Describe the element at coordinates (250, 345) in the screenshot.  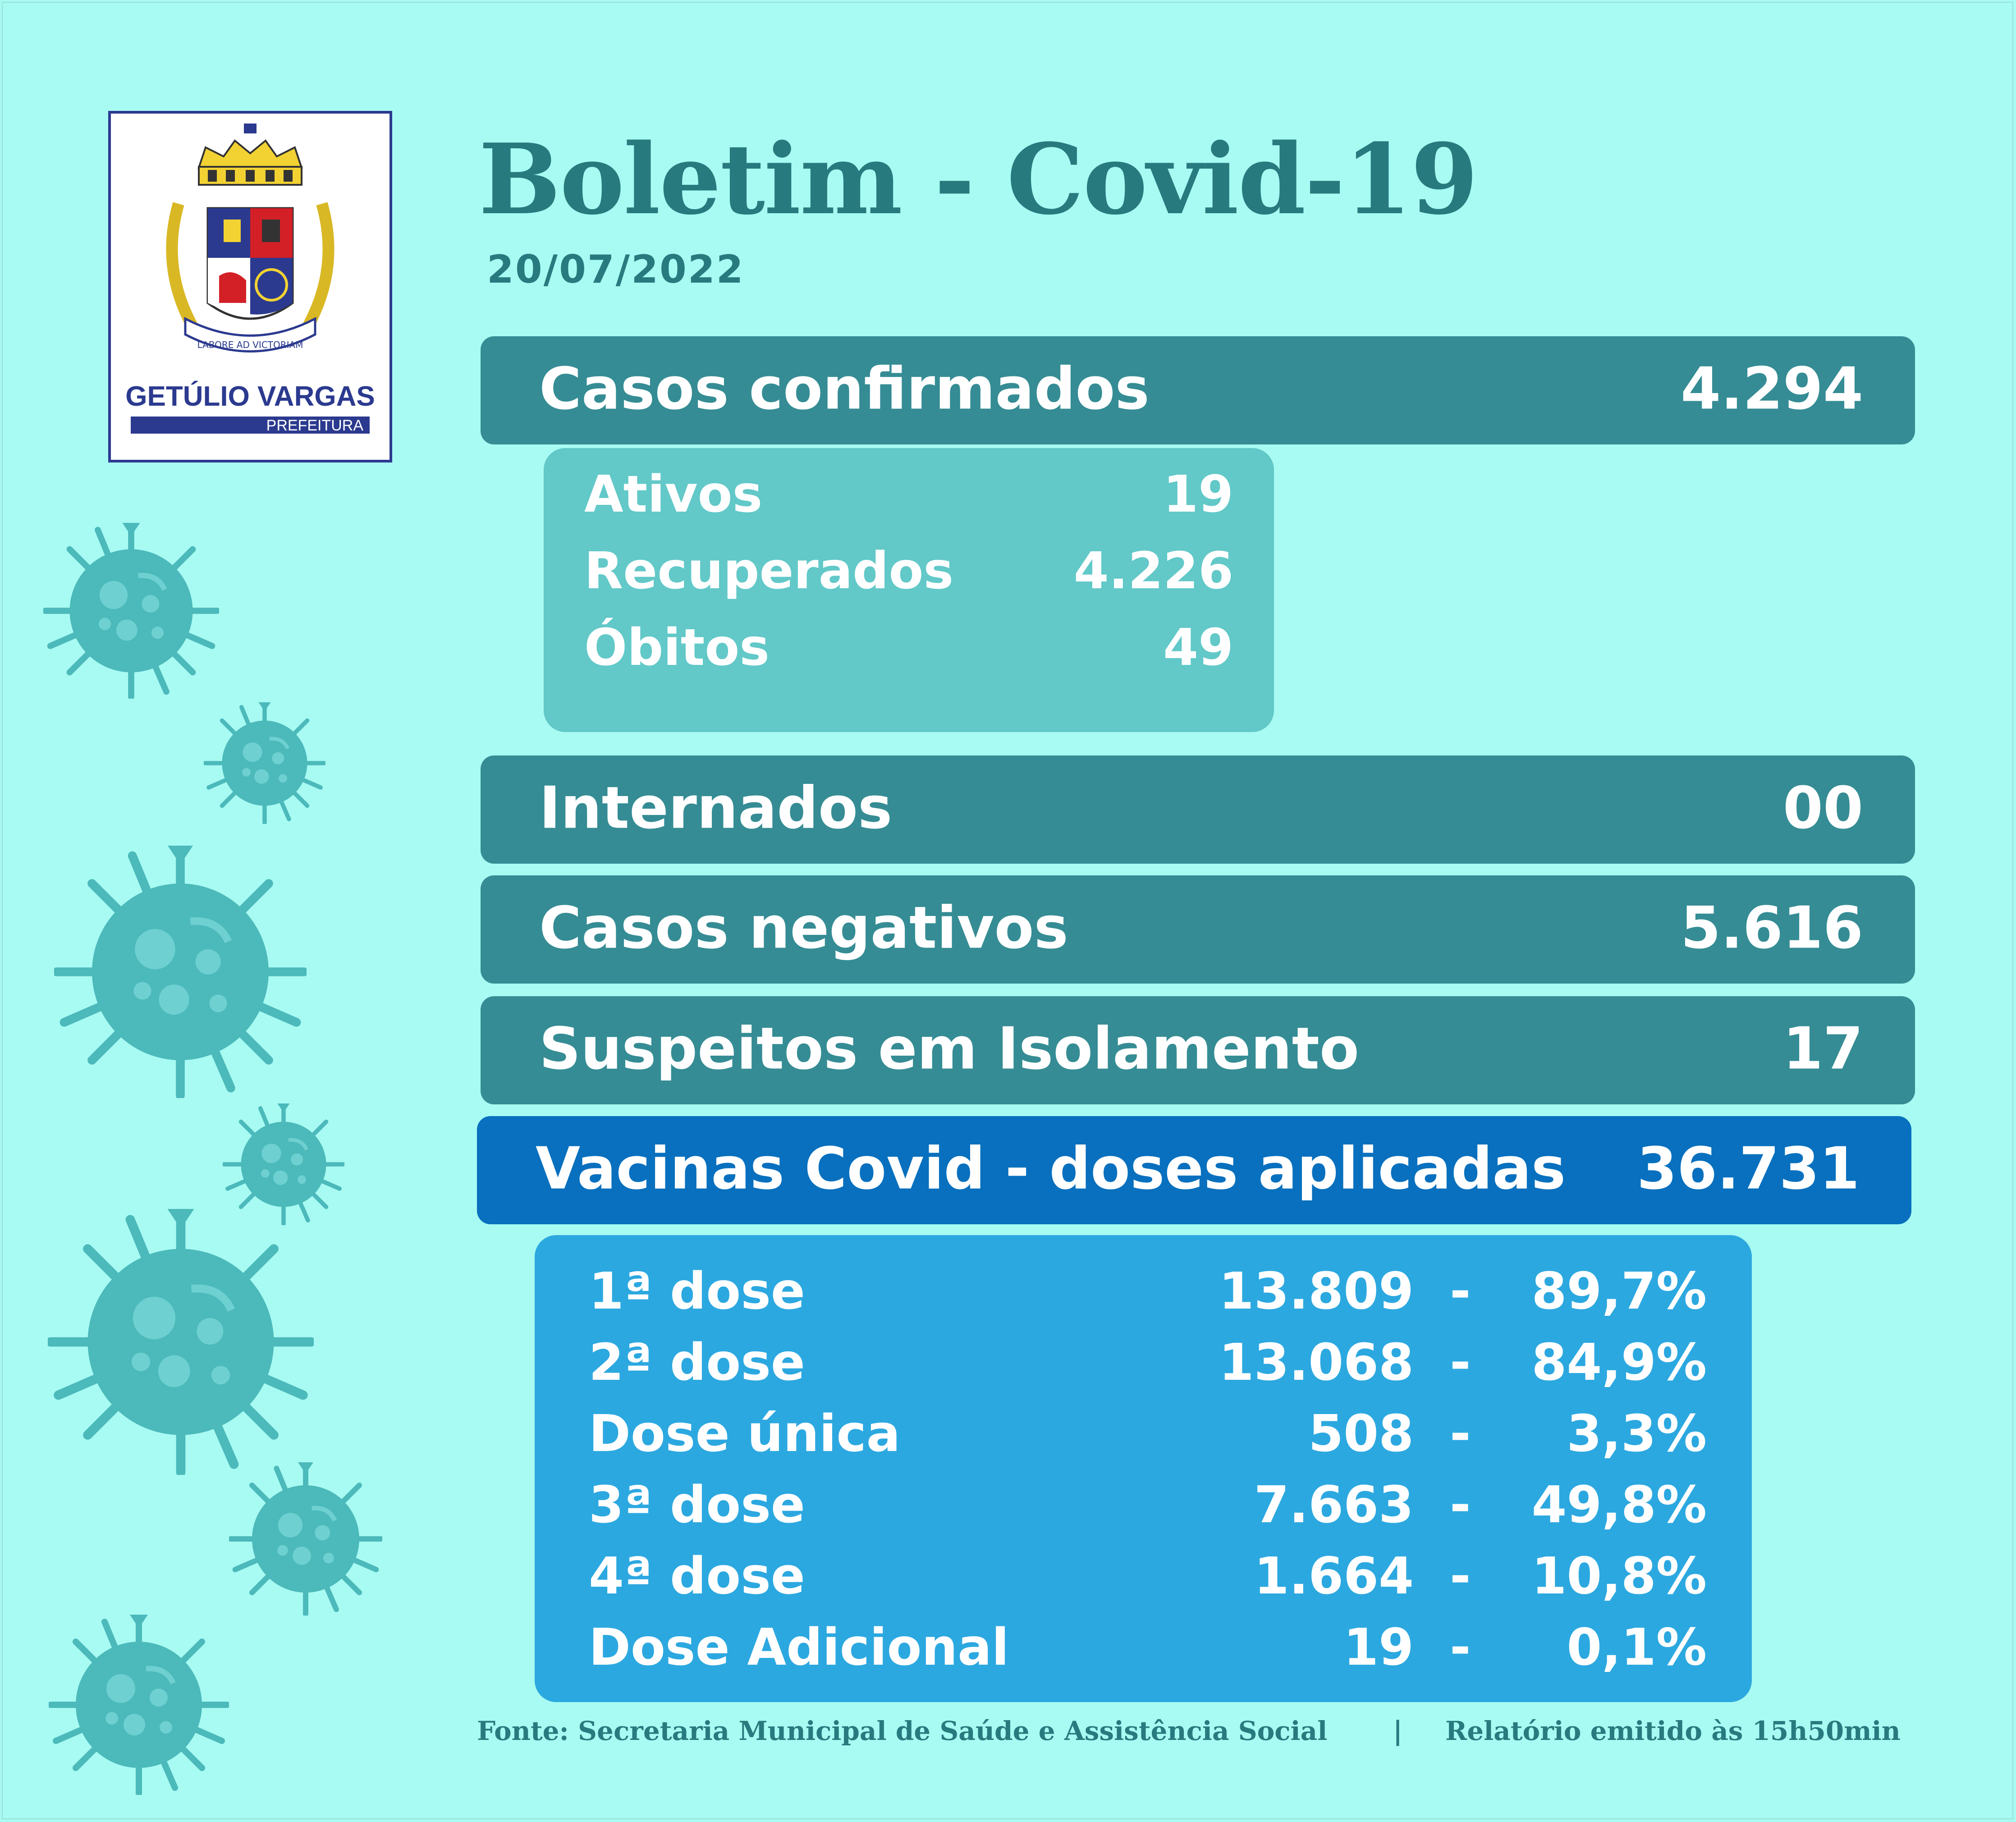
I see `logo-motto: LABORE AD VICTORIAM` at that location.